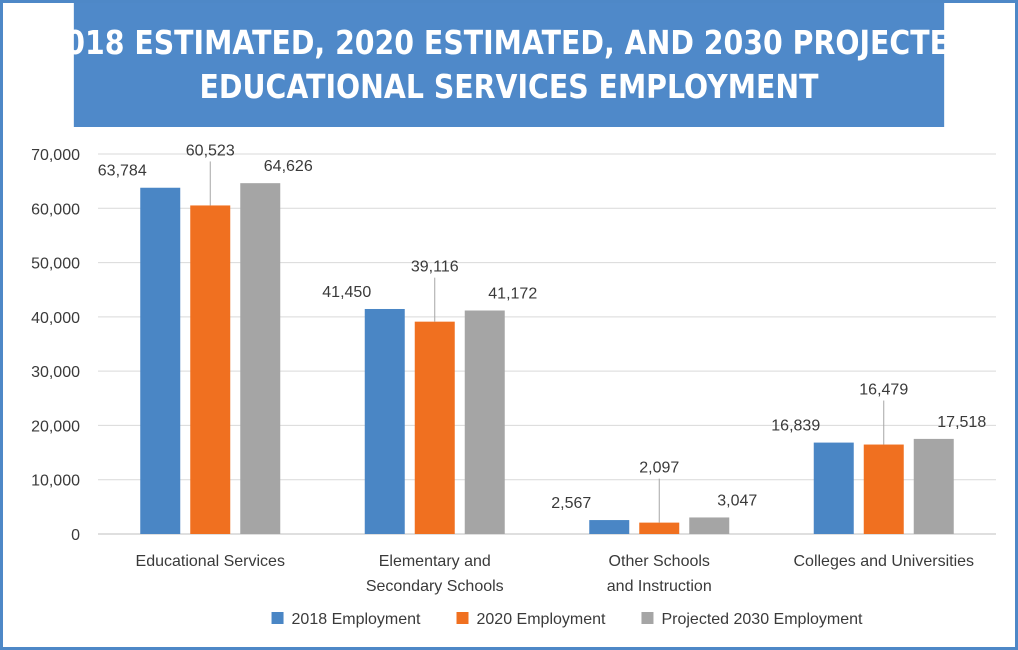  I want to click on legend-label: Projected 2030 Employment, so click(762, 619).